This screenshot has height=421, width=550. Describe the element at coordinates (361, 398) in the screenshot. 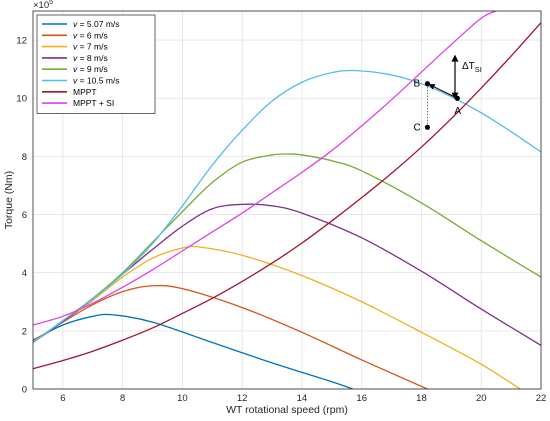

I see `x-tick-label: 16` at that location.